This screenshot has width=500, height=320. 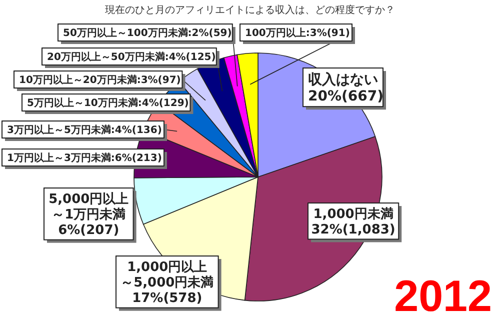 What do you see at coordinates (353, 214) in the screenshot?
I see `slice-label: 1,000円未満` at bounding box center [353, 214].